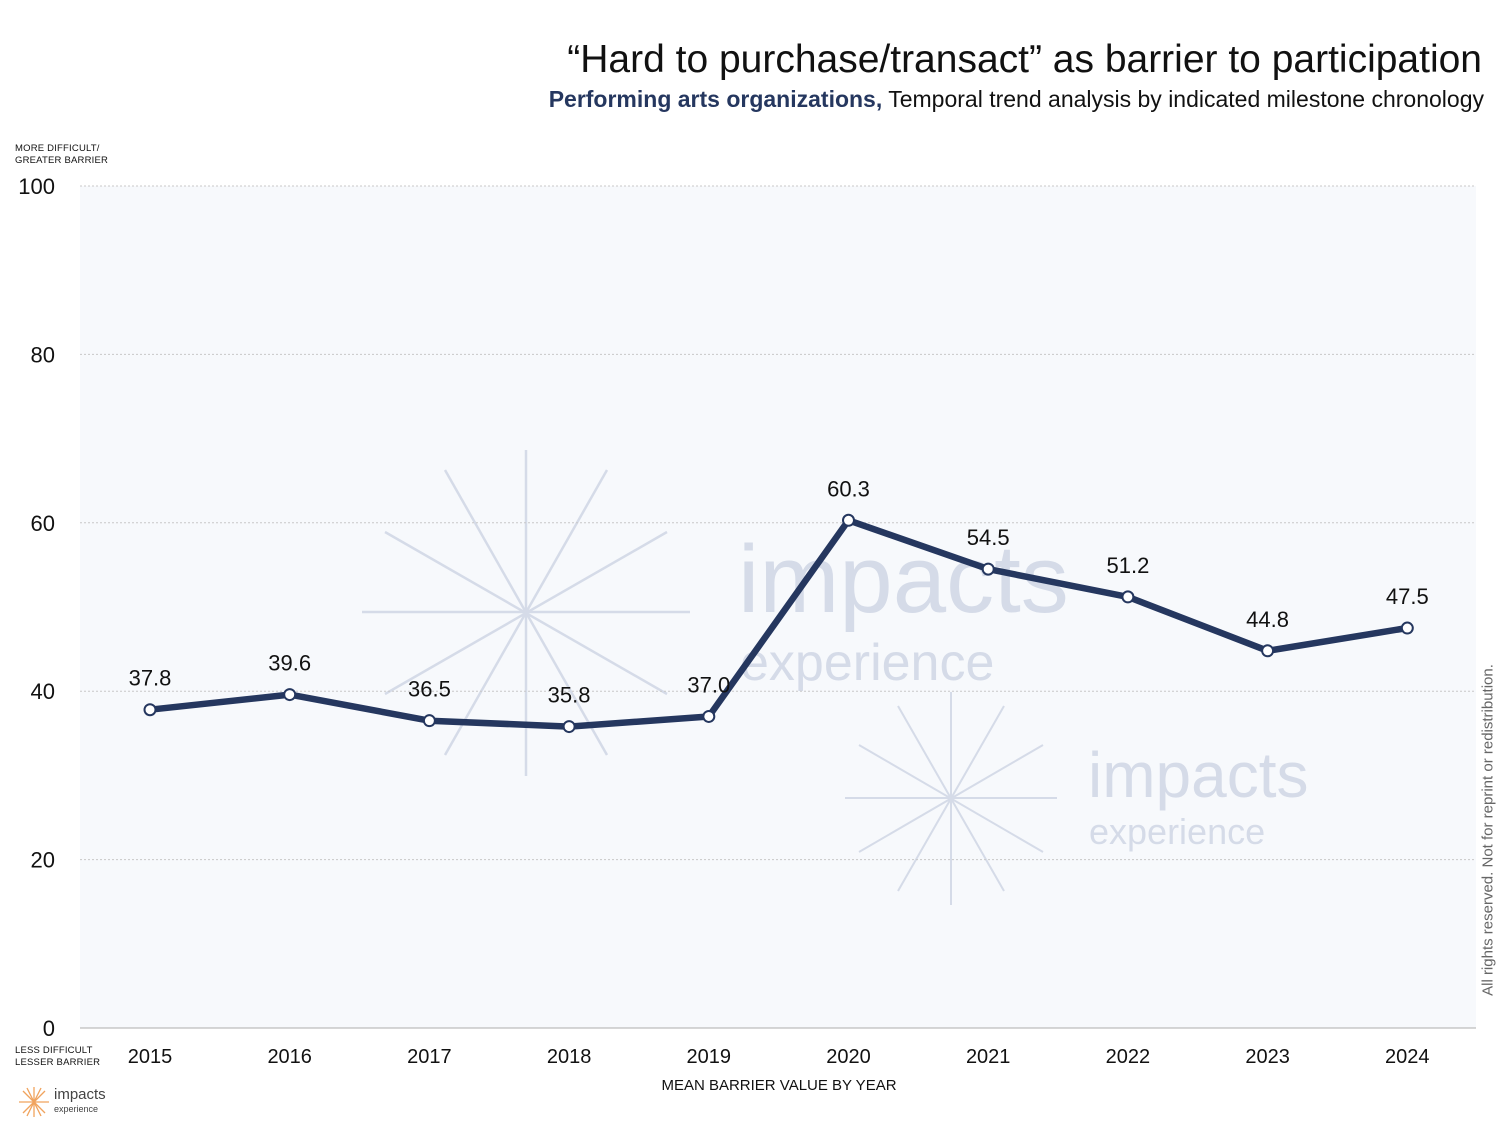  Describe the element at coordinates (43, 523) in the screenshot. I see `y-tick-label: 60` at that location.